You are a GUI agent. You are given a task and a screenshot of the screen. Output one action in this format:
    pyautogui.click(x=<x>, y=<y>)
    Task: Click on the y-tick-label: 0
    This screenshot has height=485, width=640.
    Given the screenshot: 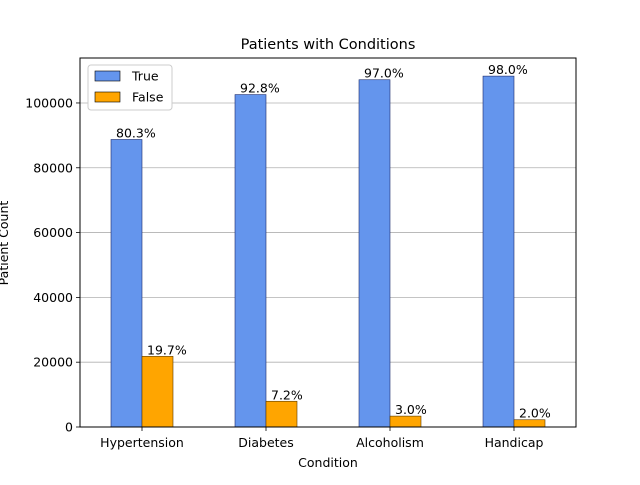 What is the action you would take?
    pyautogui.click(x=69, y=427)
    